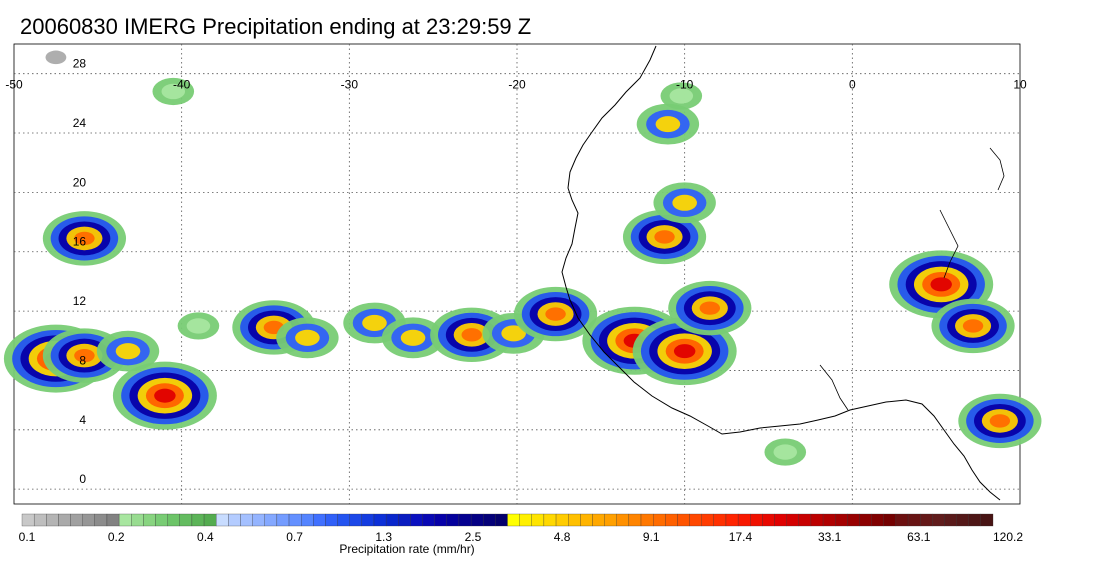 This screenshot has width=1101, height=571. What do you see at coordinates (1020, 85) in the screenshot?
I see `lon-tick-label: 10` at bounding box center [1020, 85].